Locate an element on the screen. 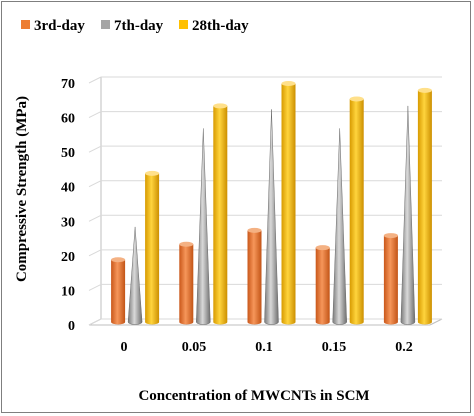  y-tick-label: 30 is located at coordinates (68, 222).